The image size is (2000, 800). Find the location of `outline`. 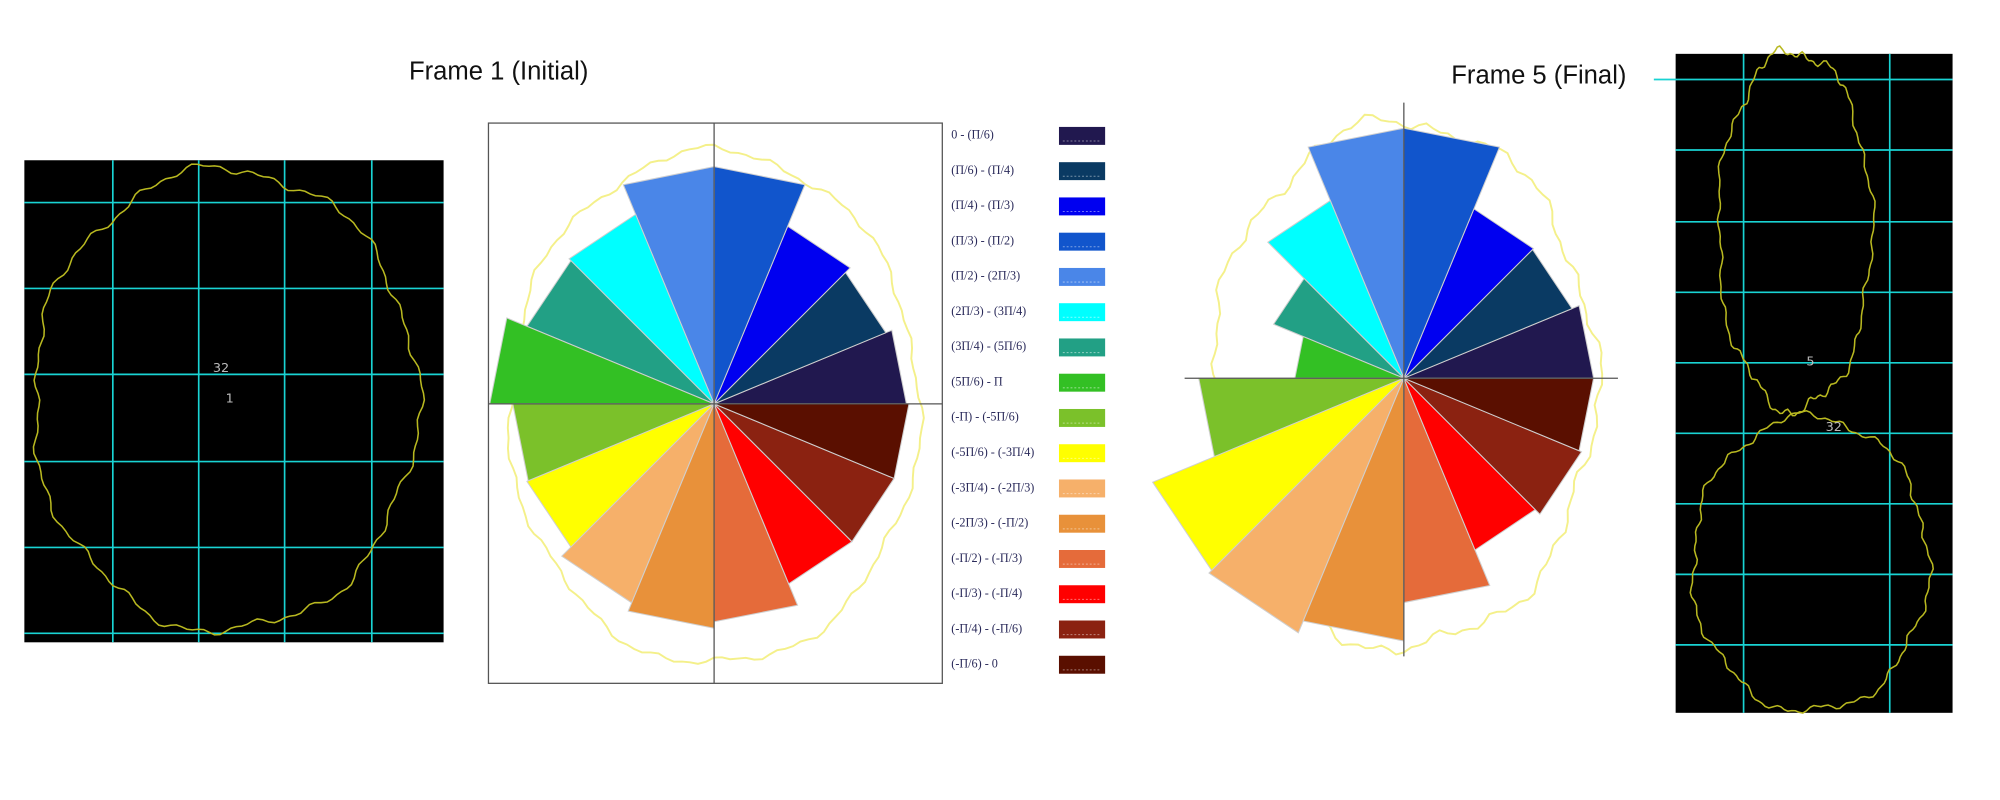

outline is located at coordinates (715, 404).